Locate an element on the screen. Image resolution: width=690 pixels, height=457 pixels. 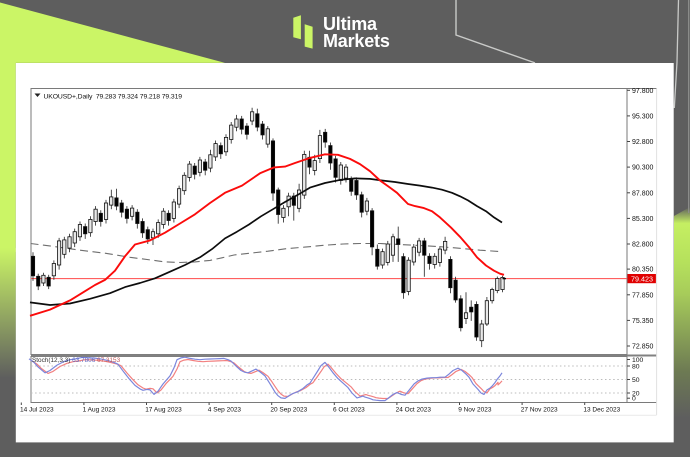
svg-text: Stoch(12,3,3) 63.7806 67.3153 is located at coordinates (76, 360).